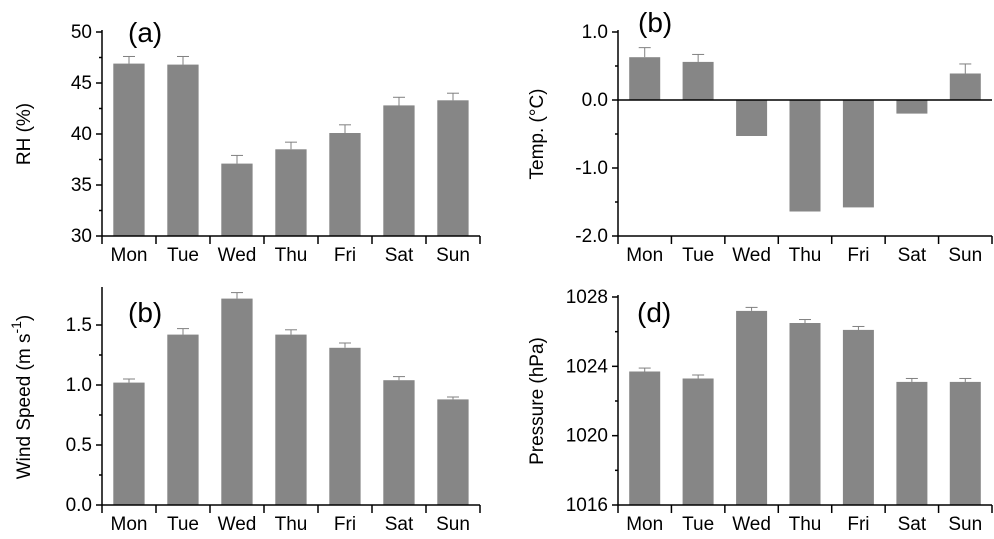 The image size is (994, 539). What do you see at coordinates (591, 168) in the screenshot?
I see `y-tick-label: -1.0` at bounding box center [591, 168].